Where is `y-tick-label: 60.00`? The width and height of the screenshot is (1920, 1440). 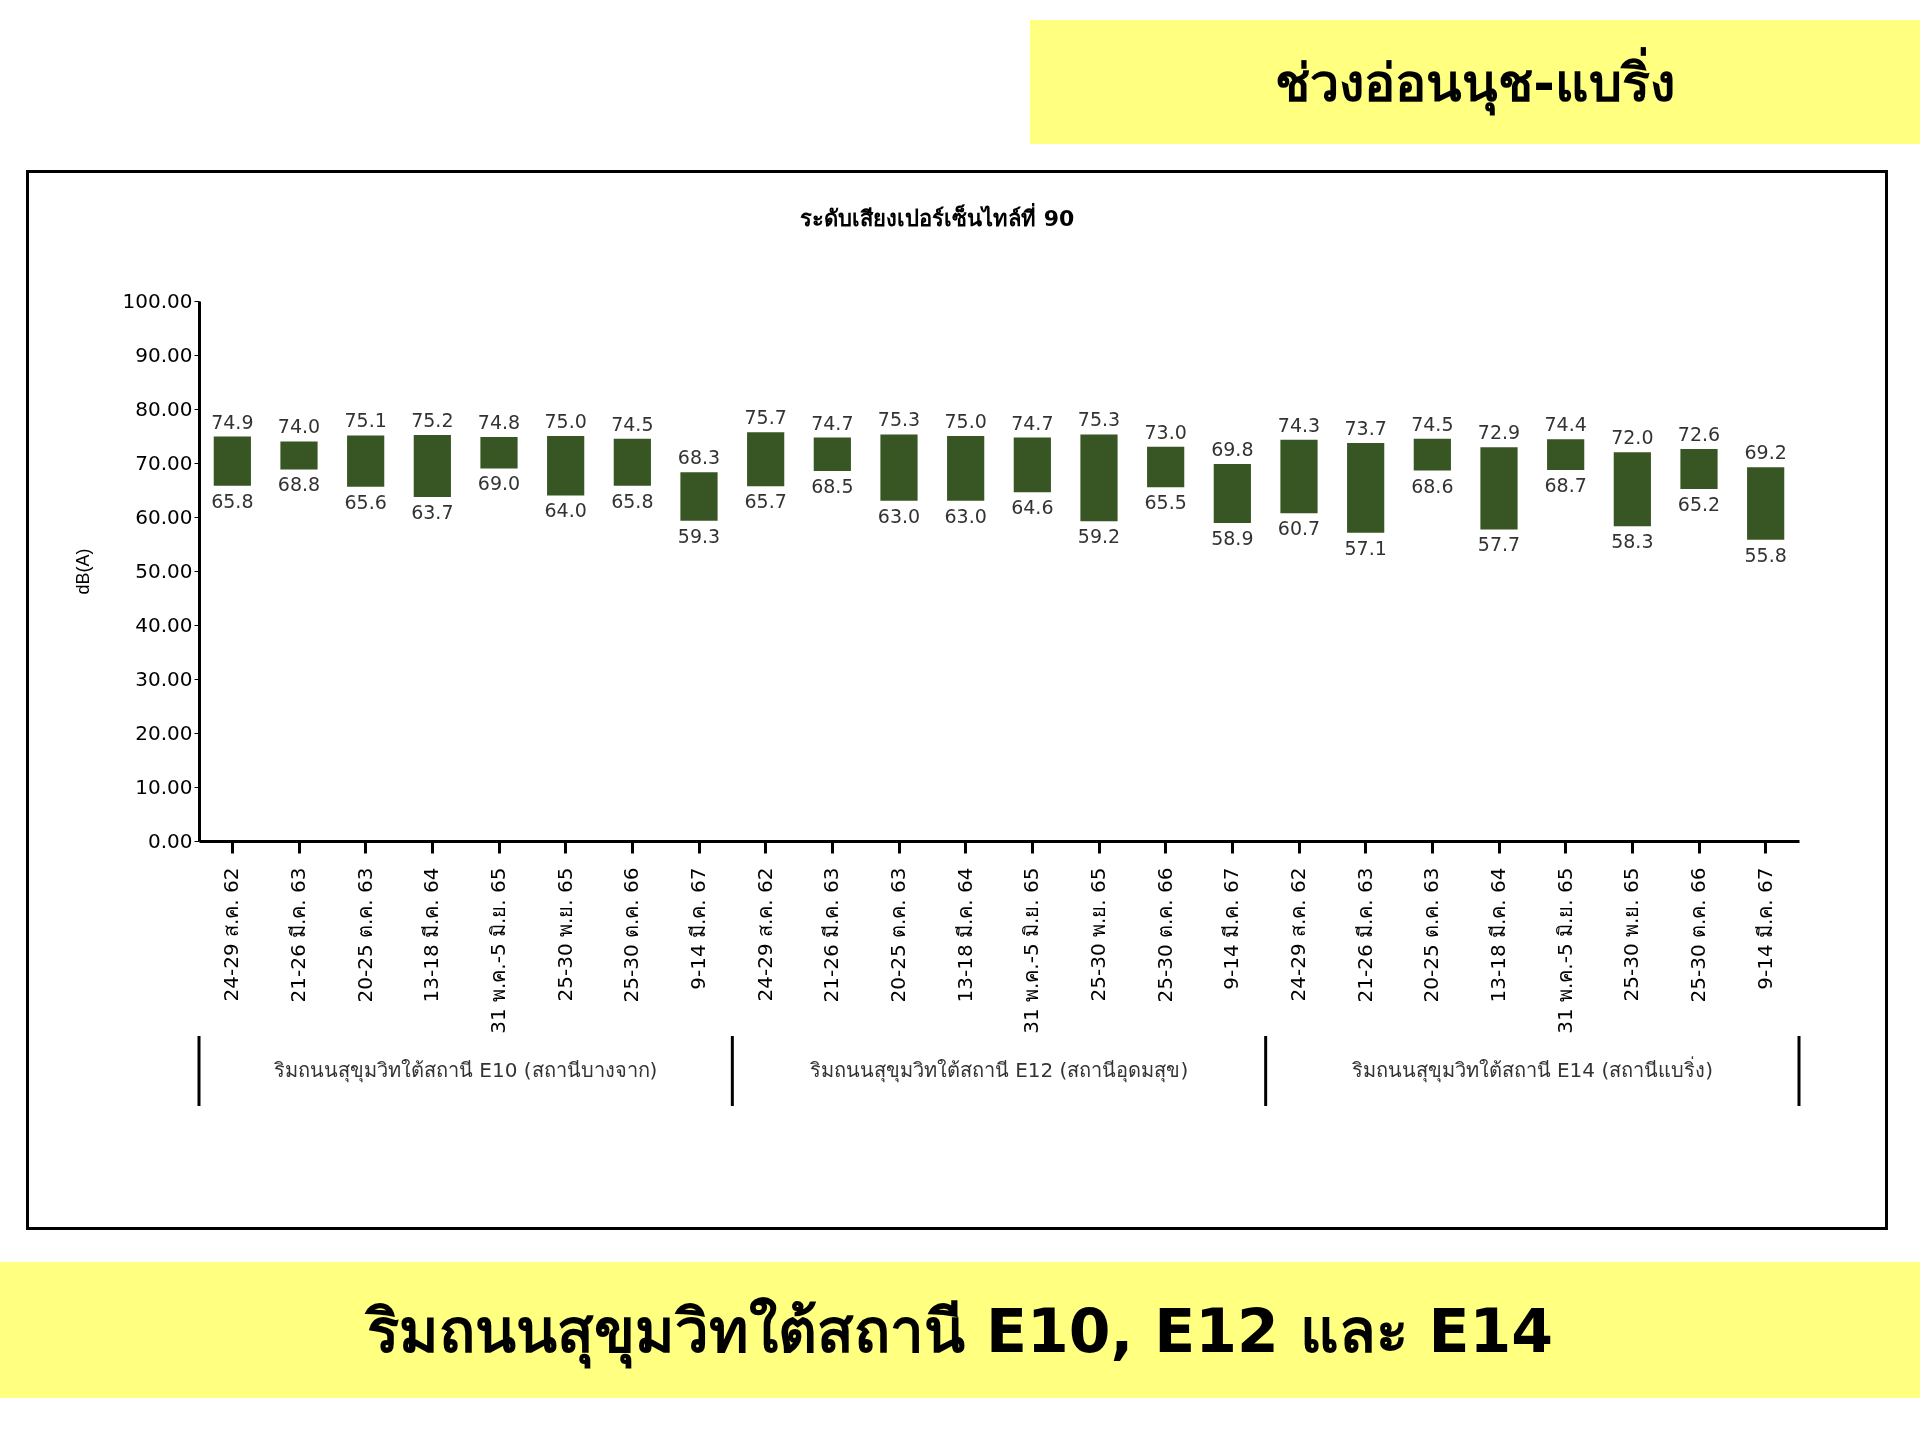
y-tick-label: 60.00 is located at coordinates (164, 516).